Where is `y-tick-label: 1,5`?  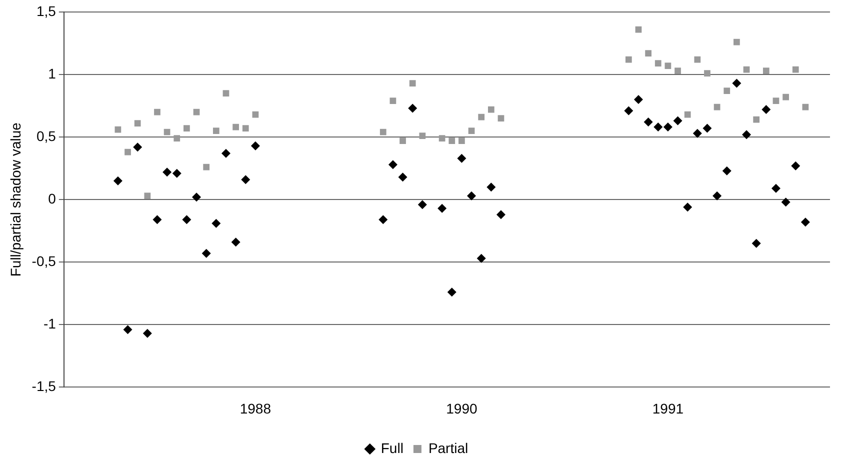
y-tick-label: 1,5 is located at coordinates (46, 10).